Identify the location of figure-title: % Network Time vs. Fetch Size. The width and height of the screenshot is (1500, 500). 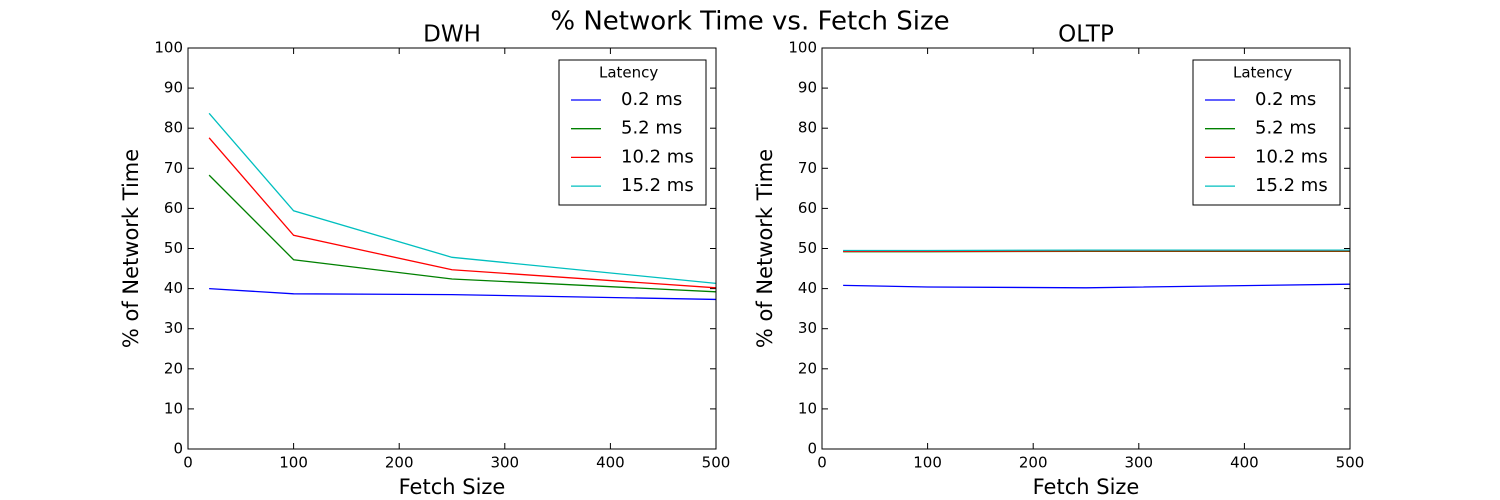
(749, 22).